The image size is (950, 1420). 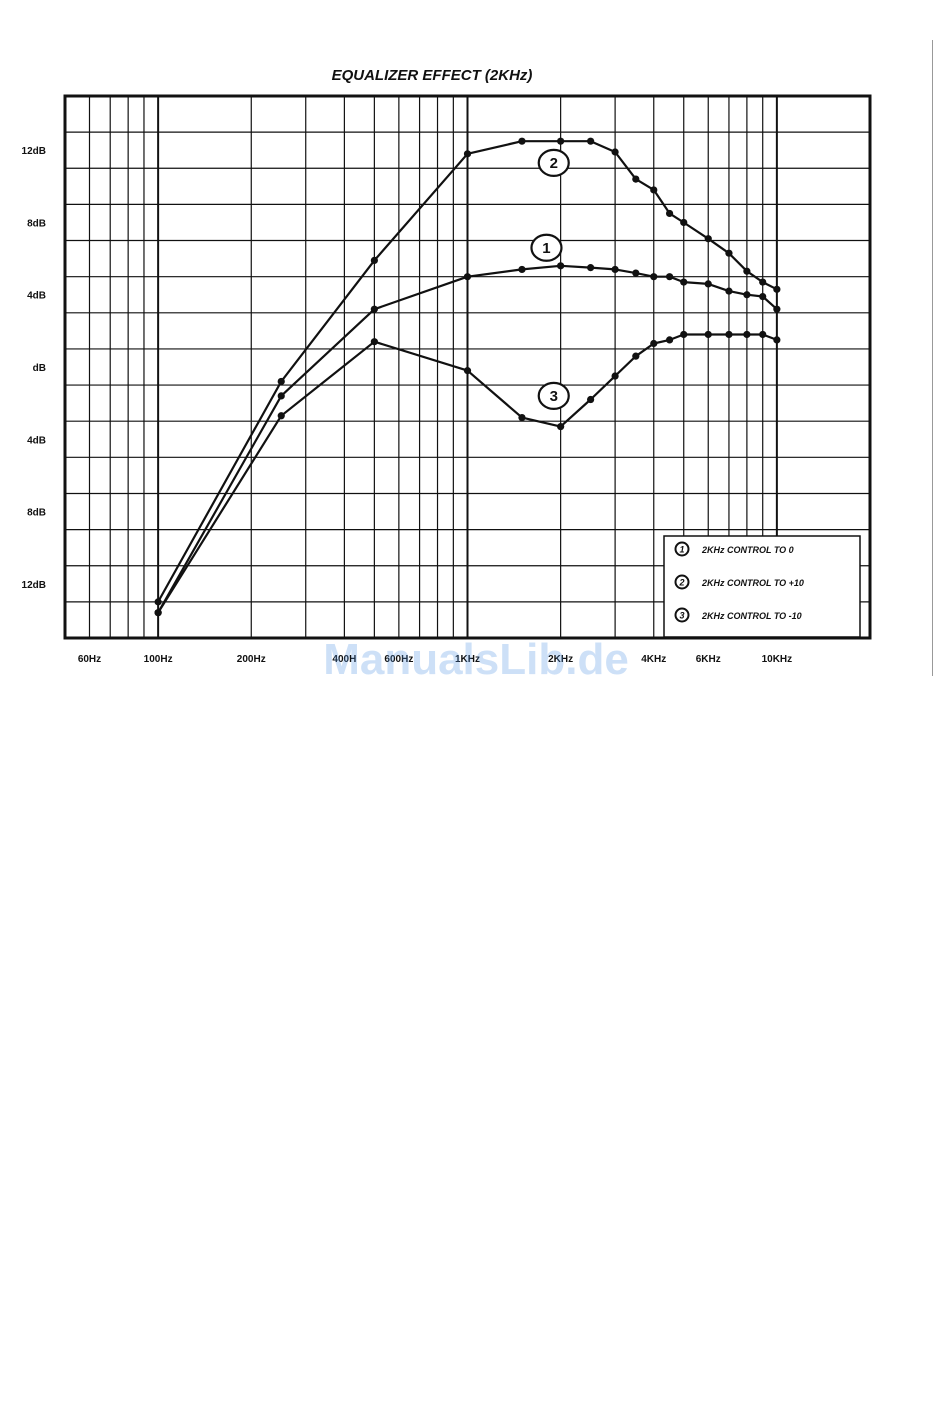 I want to click on x-tick-label: 1KHz, so click(x=467, y=659).